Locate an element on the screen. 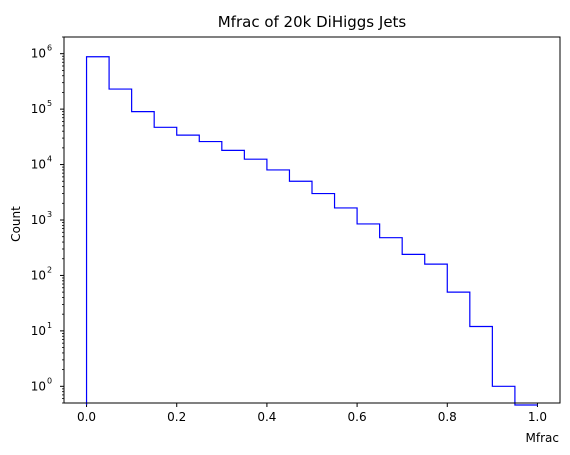 The width and height of the screenshot is (570, 455). y-axis-label: Count is located at coordinates (16, 224).